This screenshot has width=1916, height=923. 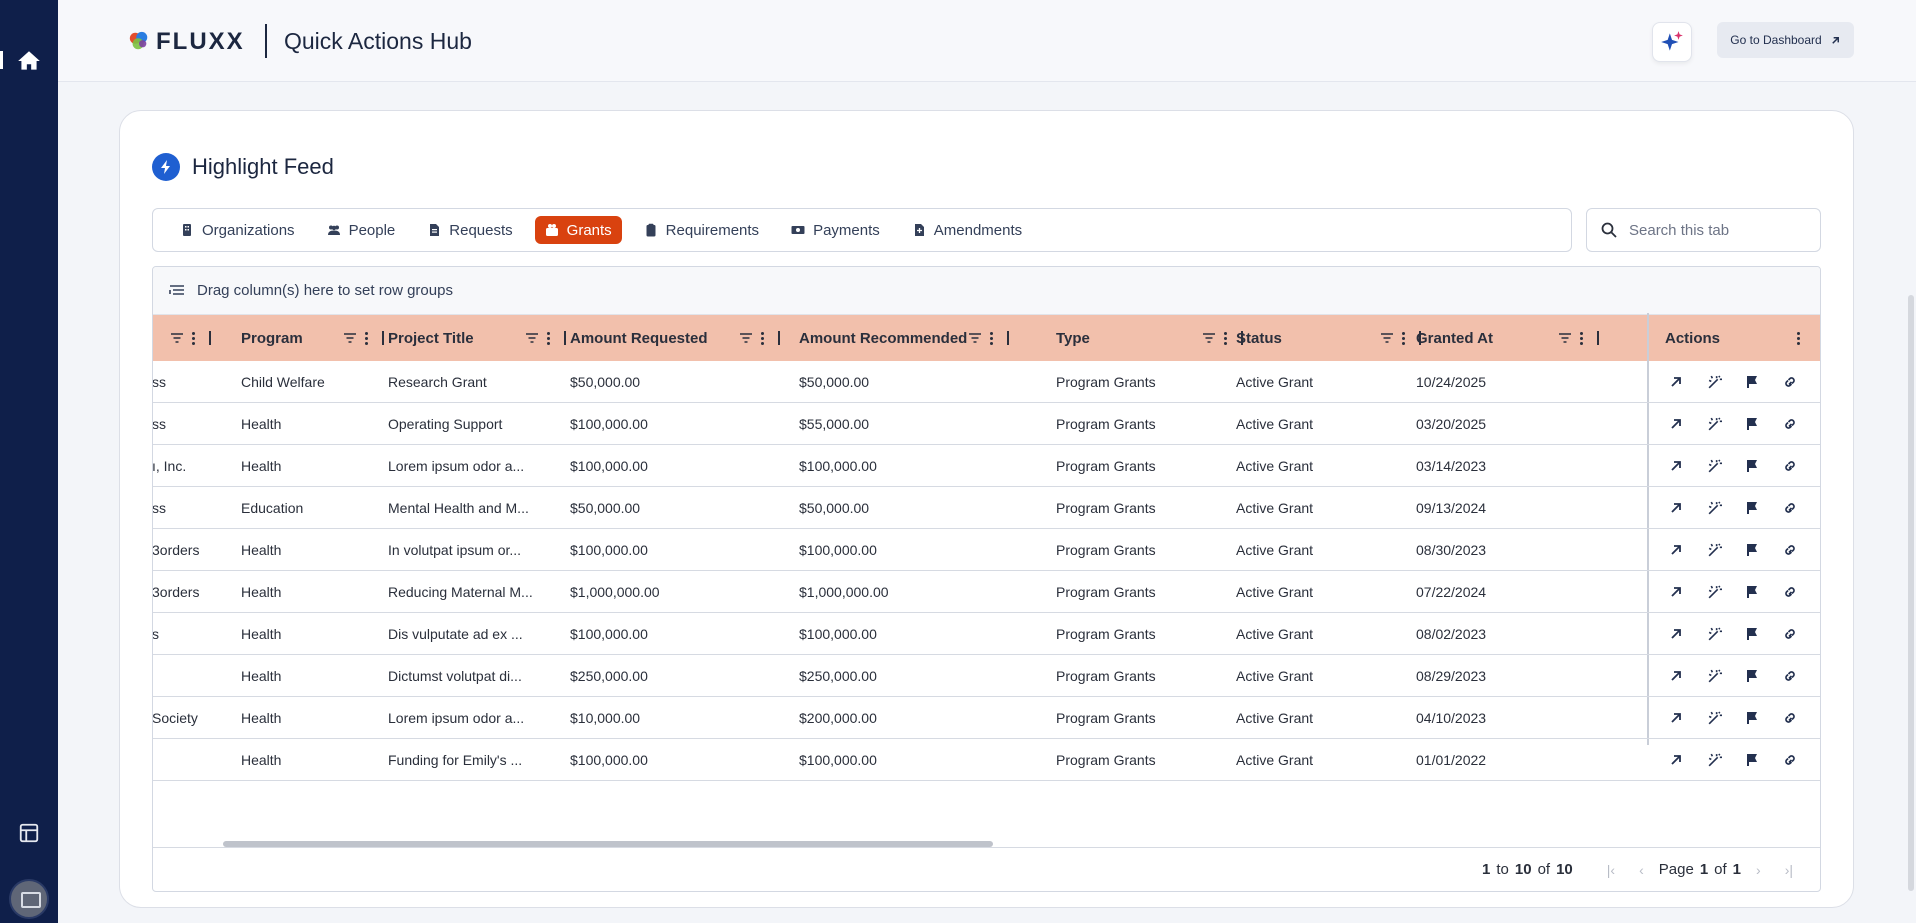 What do you see at coordinates (967, 230) in the screenshot?
I see `tab-amendments: Amendments` at bounding box center [967, 230].